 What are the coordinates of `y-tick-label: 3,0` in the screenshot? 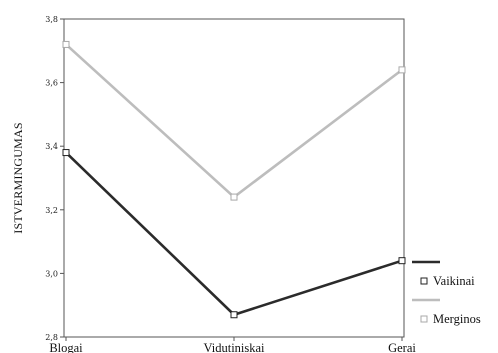 It's located at (51, 273).